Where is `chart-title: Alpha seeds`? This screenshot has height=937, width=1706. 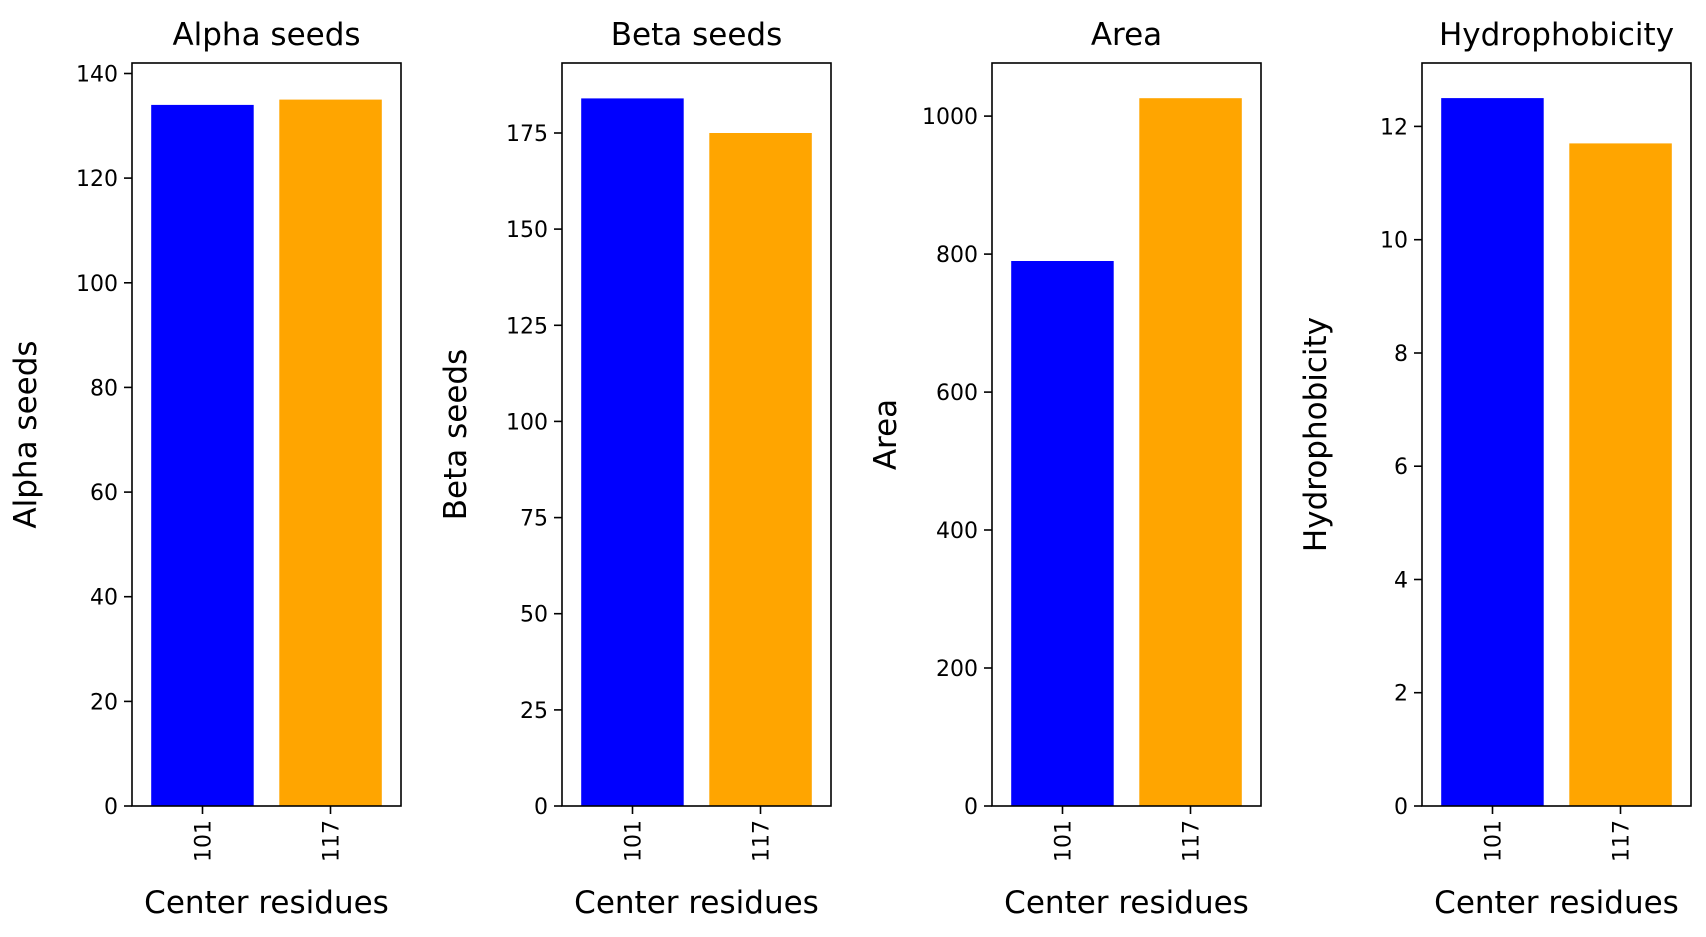
chart-title: Alpha seeds is located at coordinates (266, 35).